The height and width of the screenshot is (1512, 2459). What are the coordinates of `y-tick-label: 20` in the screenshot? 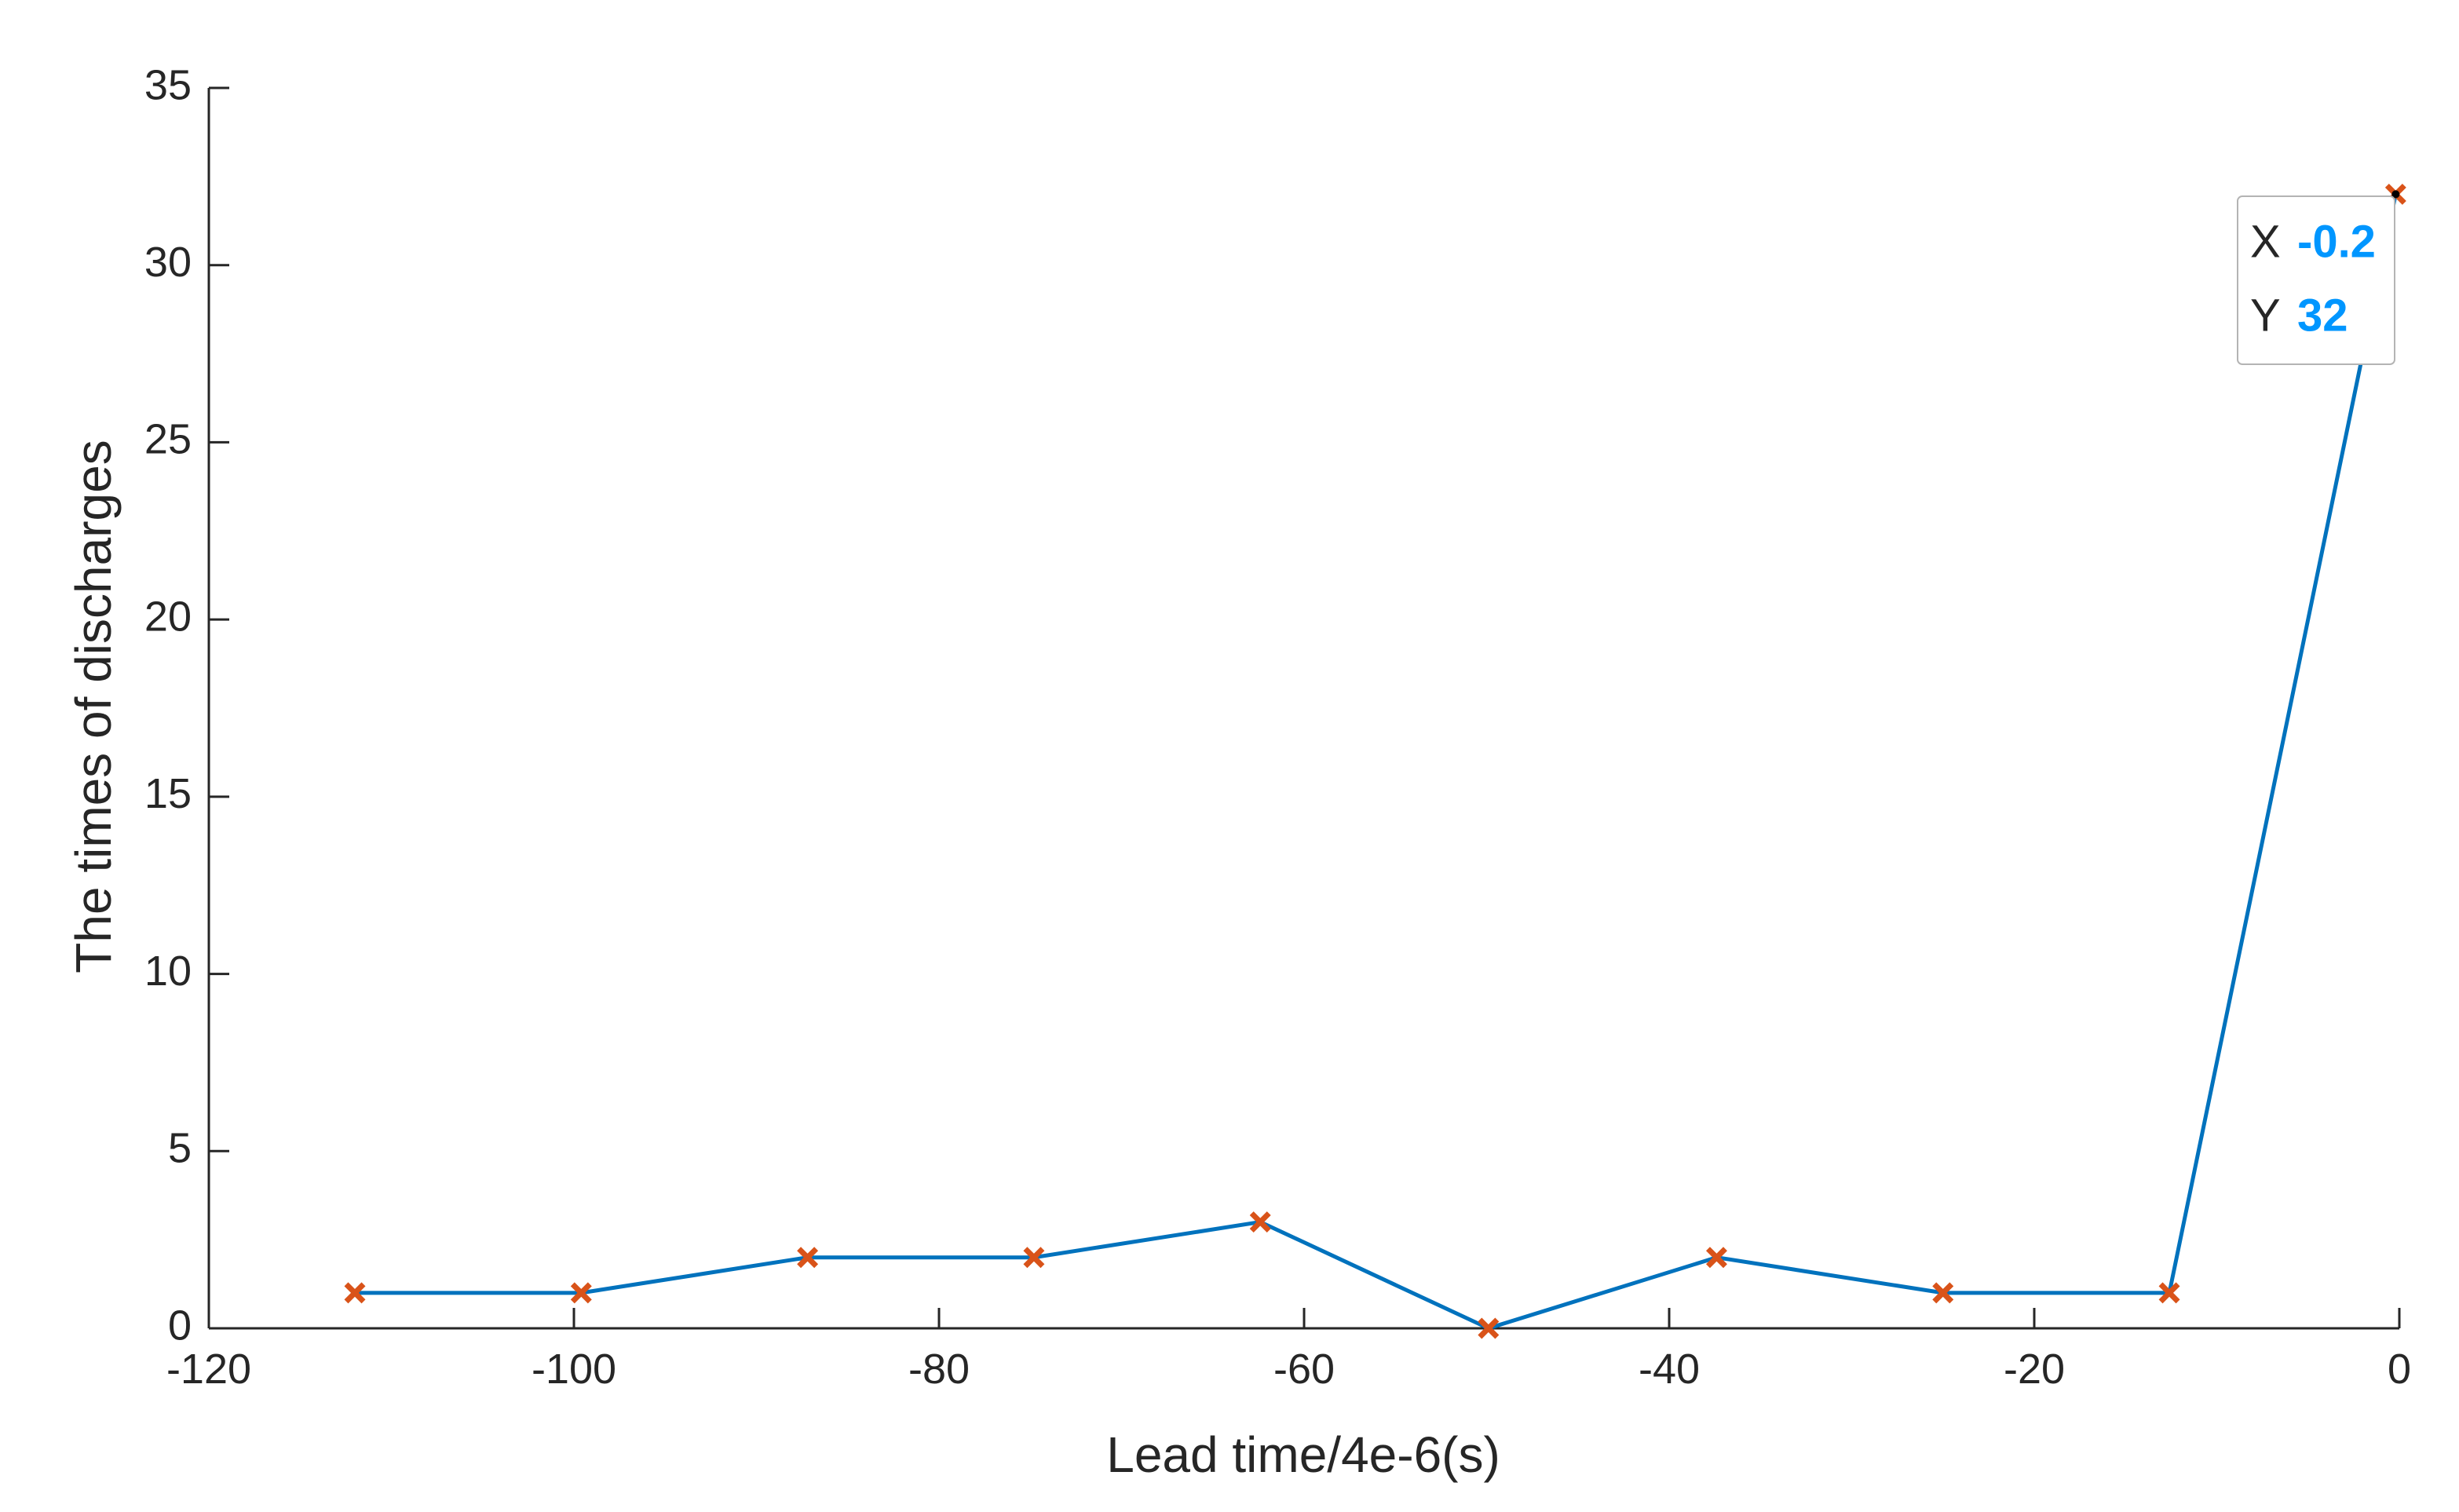 It's located at (168, 616).